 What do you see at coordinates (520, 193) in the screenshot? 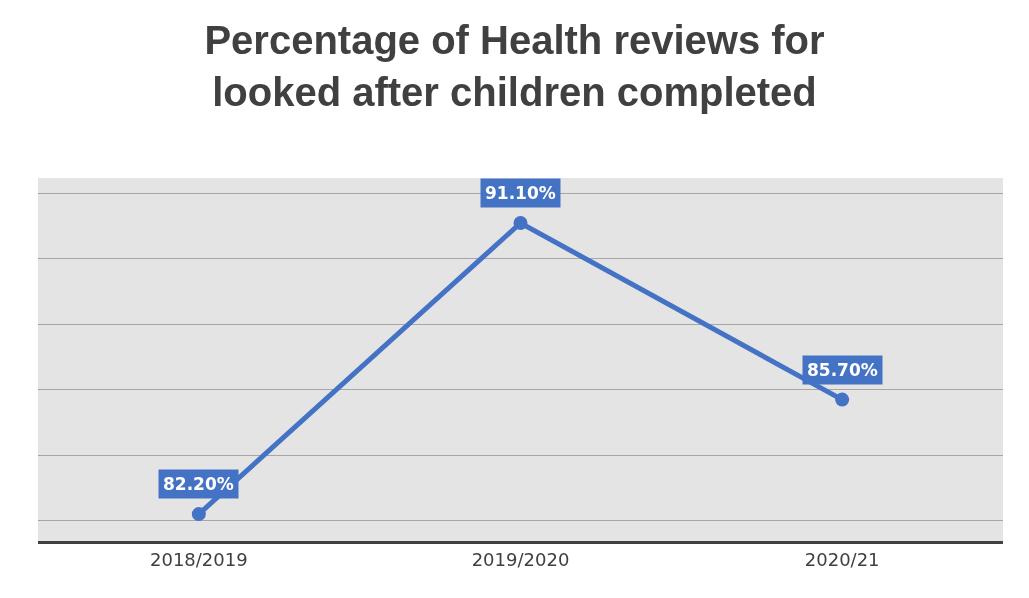
I see `data-label: 91.10%` at bounding box center [520, 193].